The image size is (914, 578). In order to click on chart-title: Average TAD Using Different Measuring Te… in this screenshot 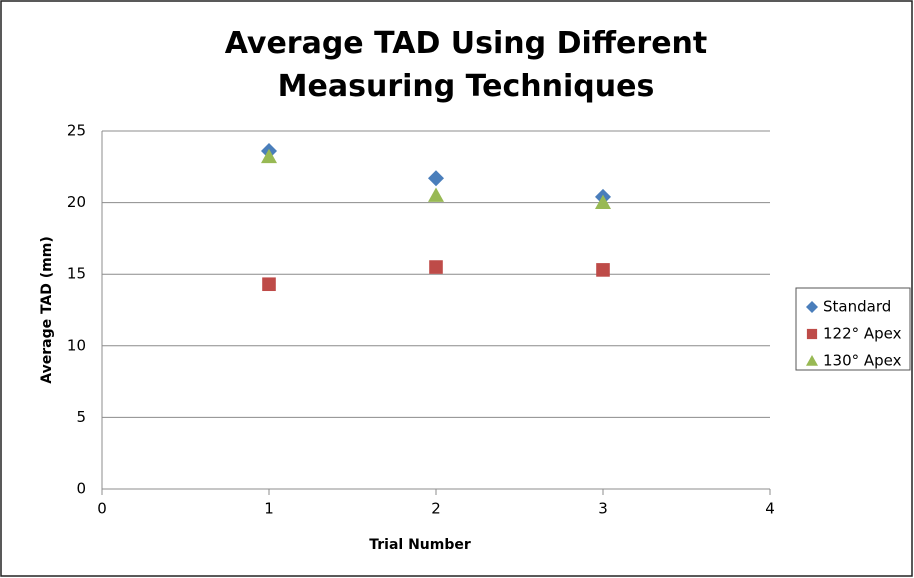, I will do `click(466, 65)`.